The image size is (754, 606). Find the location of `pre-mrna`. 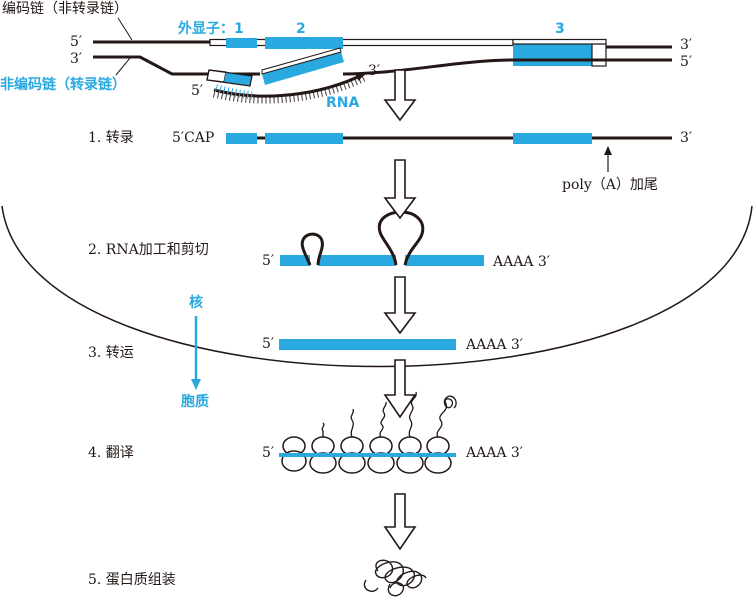

pre-mrna is located at coordinates (449, 152).